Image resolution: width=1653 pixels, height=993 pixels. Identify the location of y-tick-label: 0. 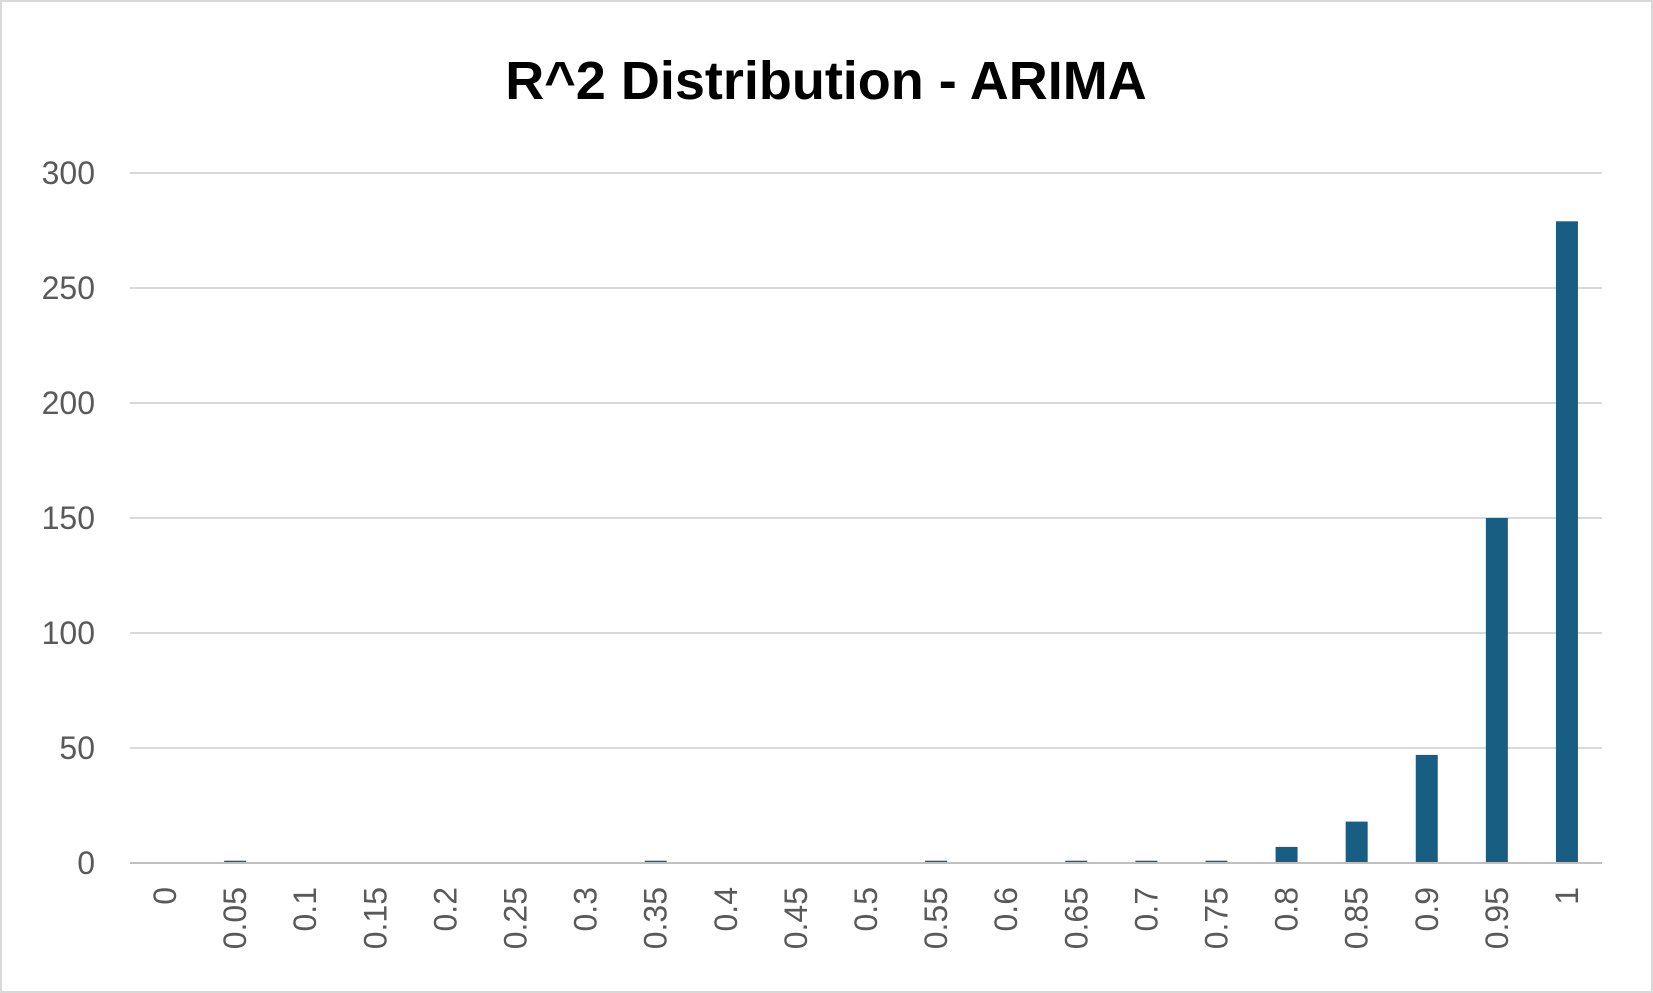
(86, 863).